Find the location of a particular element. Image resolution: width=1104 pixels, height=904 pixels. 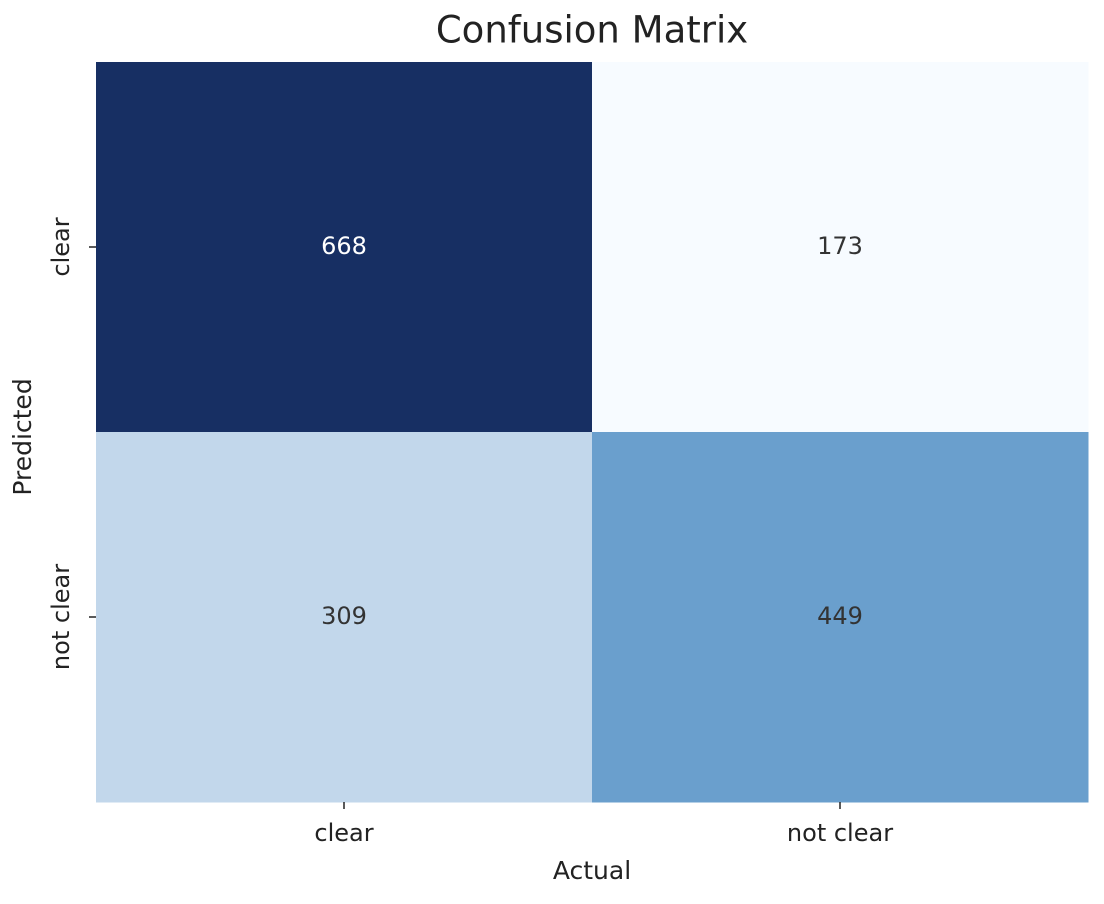

cell-value-label: 449 is located at coordinates (840, 616).